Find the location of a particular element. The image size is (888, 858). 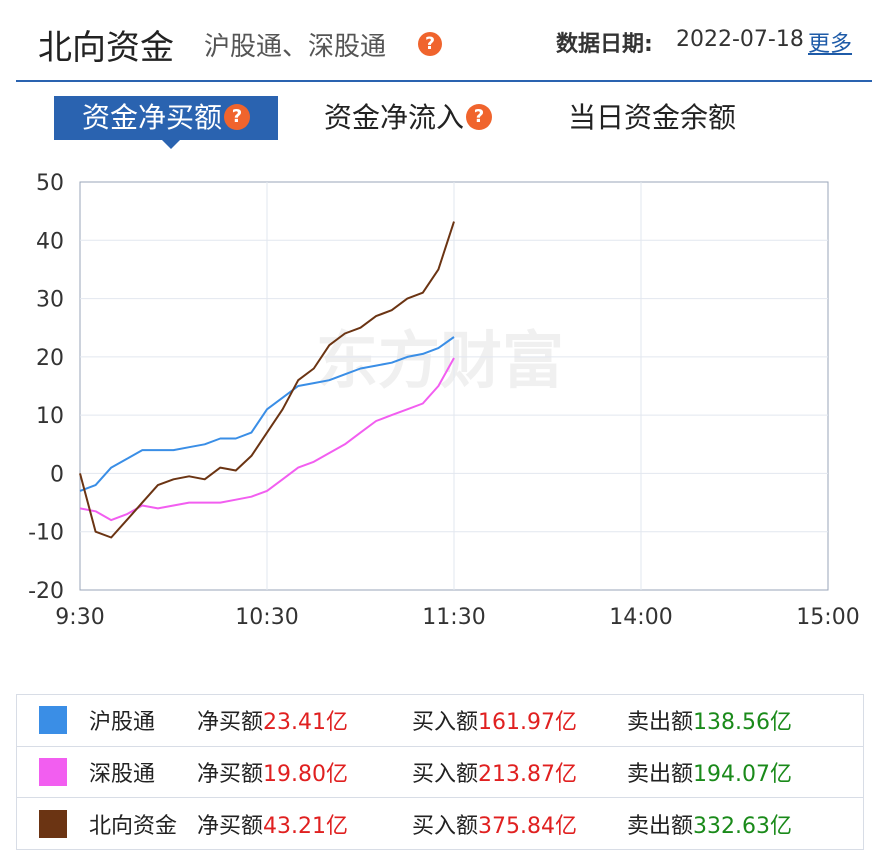

legend-swatch-sgt is located at coordinates (53, 771).